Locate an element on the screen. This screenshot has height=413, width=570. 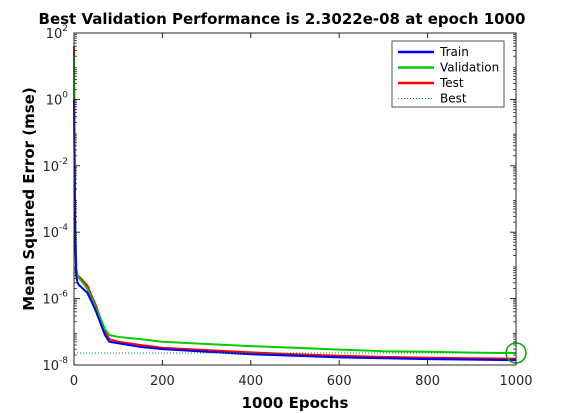
y-tick-label: 10⁻⁶ is located at coordinates (55, 299).